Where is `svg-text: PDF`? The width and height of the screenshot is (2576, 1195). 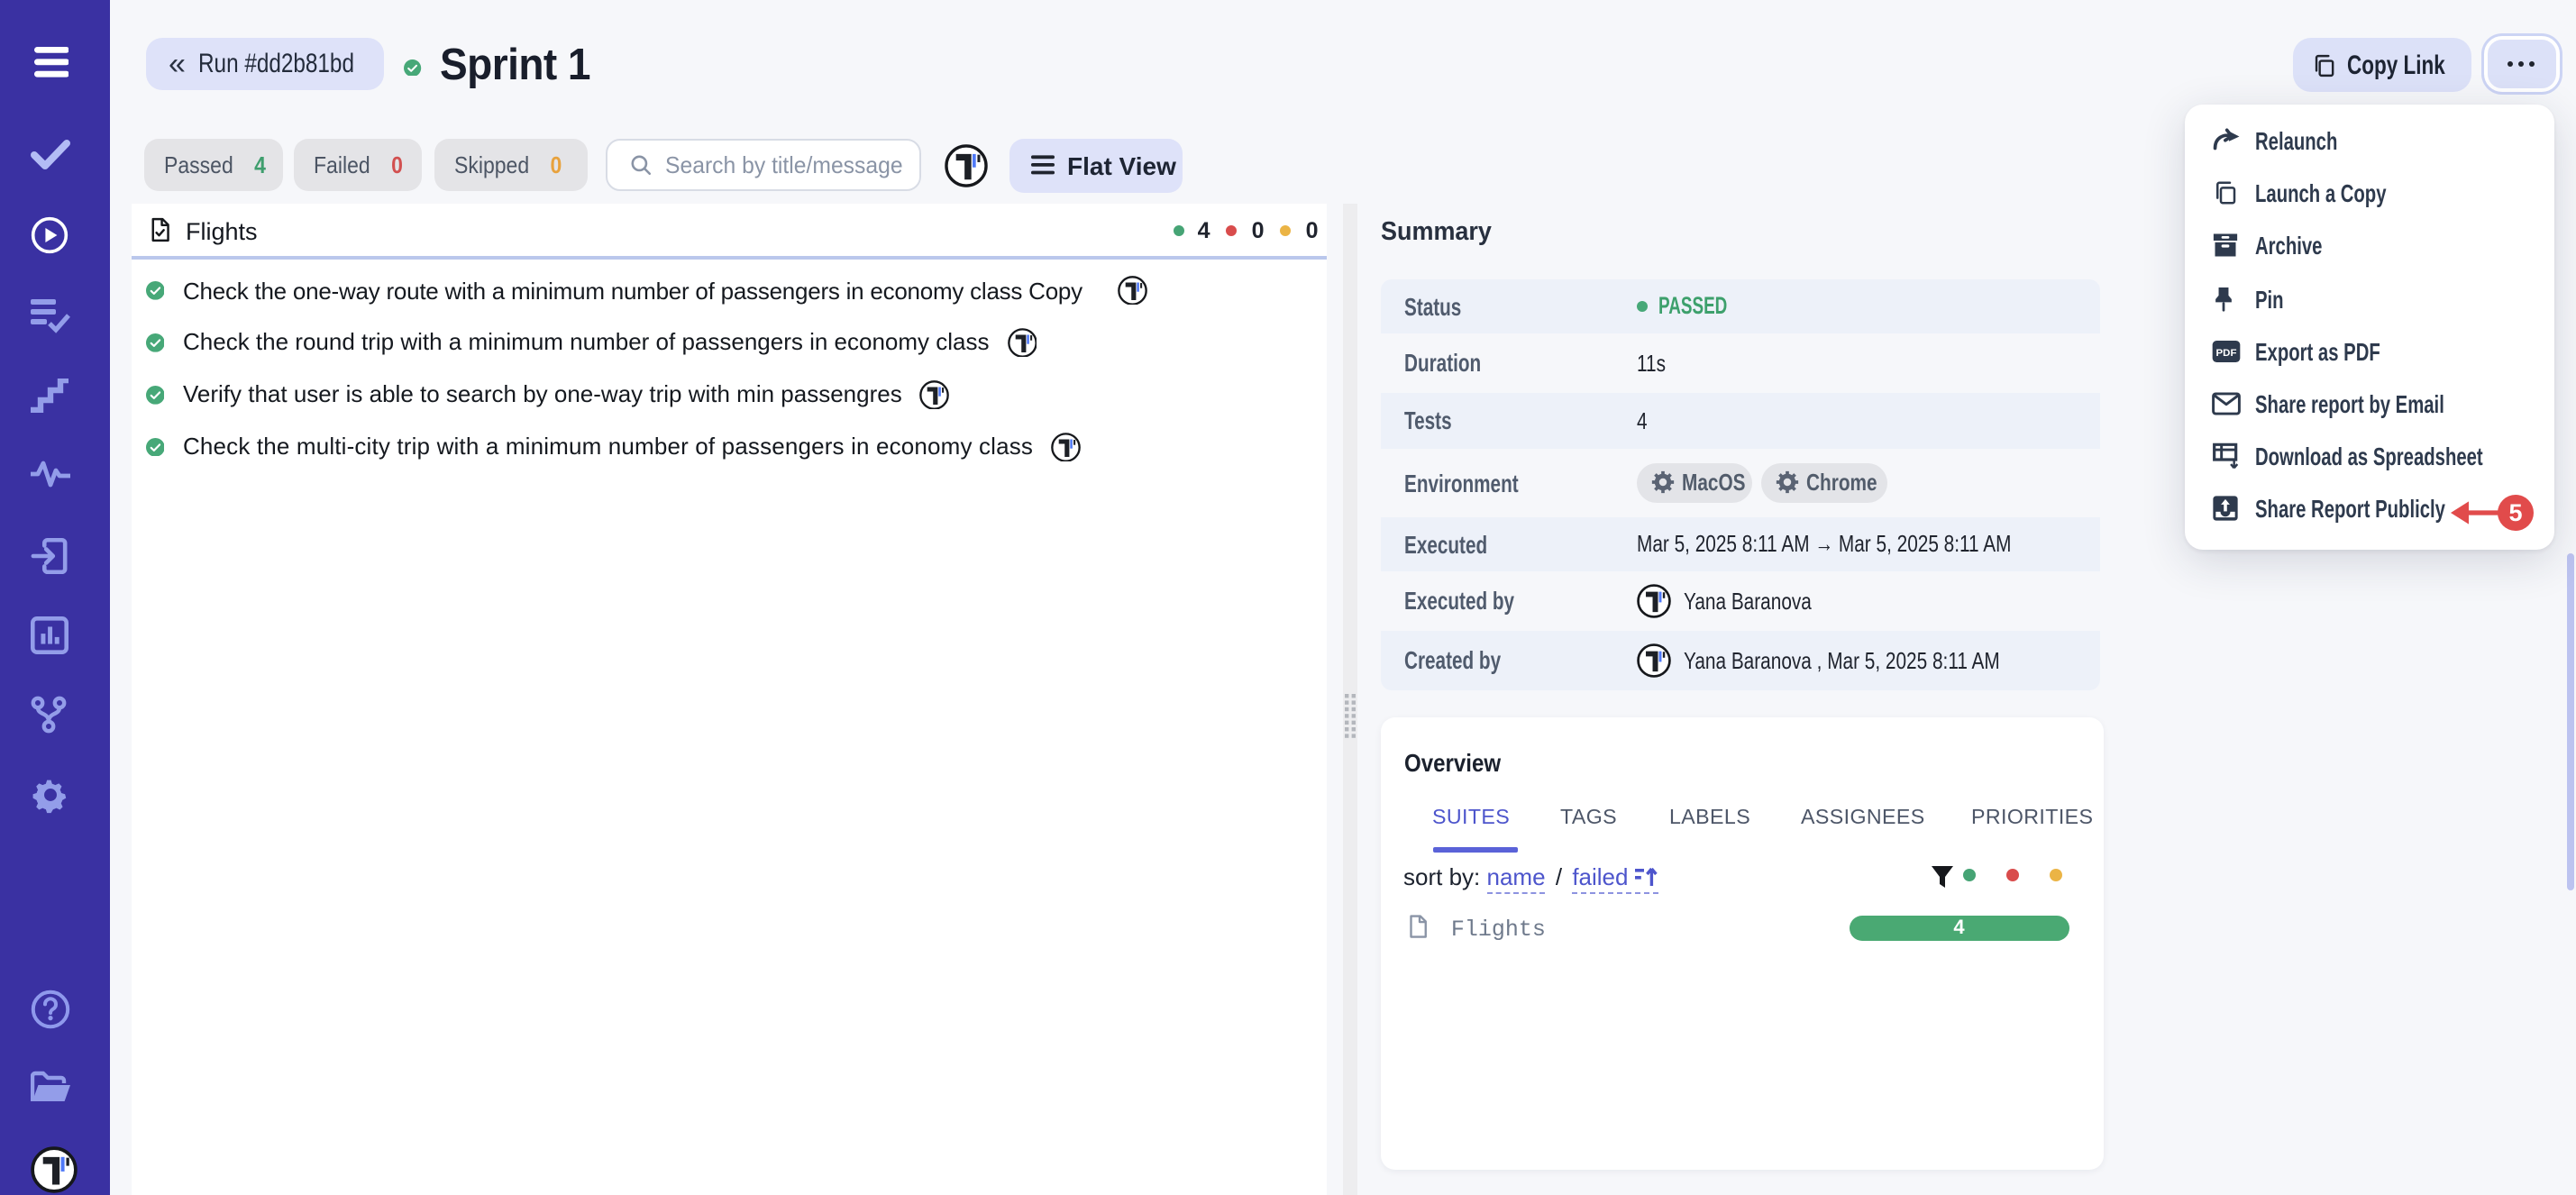
svg-text: PDF is located at coordinates (2225, 354).